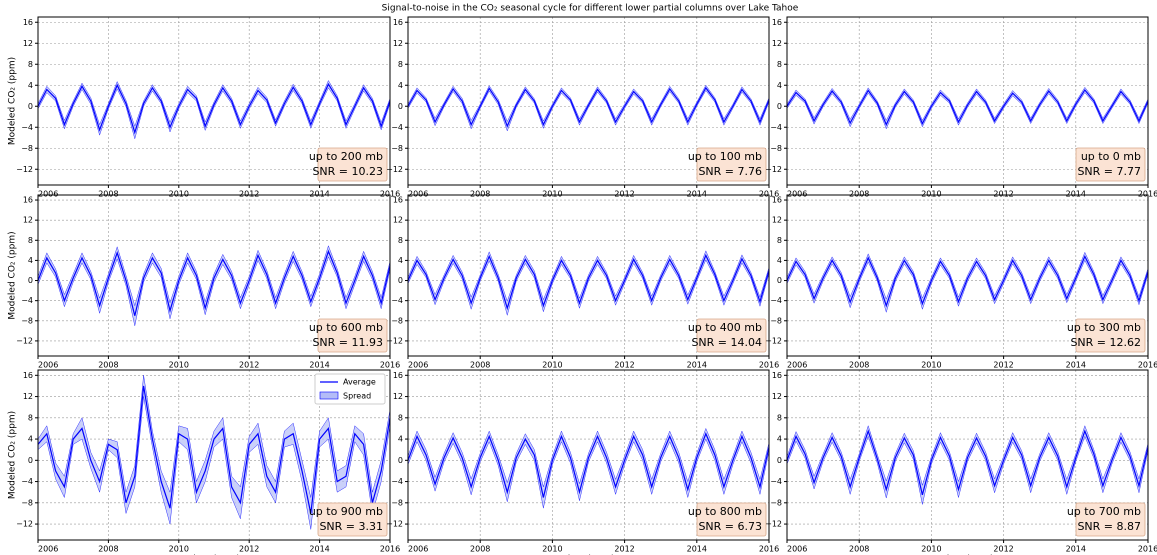  What do you see at coordinates (730, 171) in the screenshot?
I see `annotation-text: SNR = 7.76` at bounding box center [730, 171].